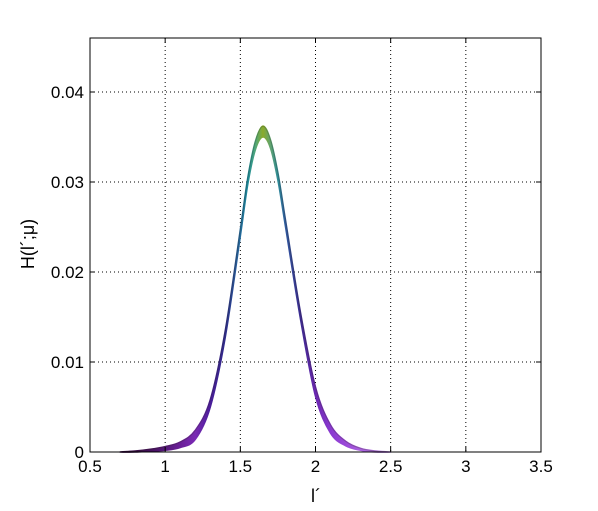 The height and width of the screenshot is (511, 598). What do you see at coordinates (164, 466) in the screenshot?
I see `x-tick-label: 1` at bounding box center [164, 466].